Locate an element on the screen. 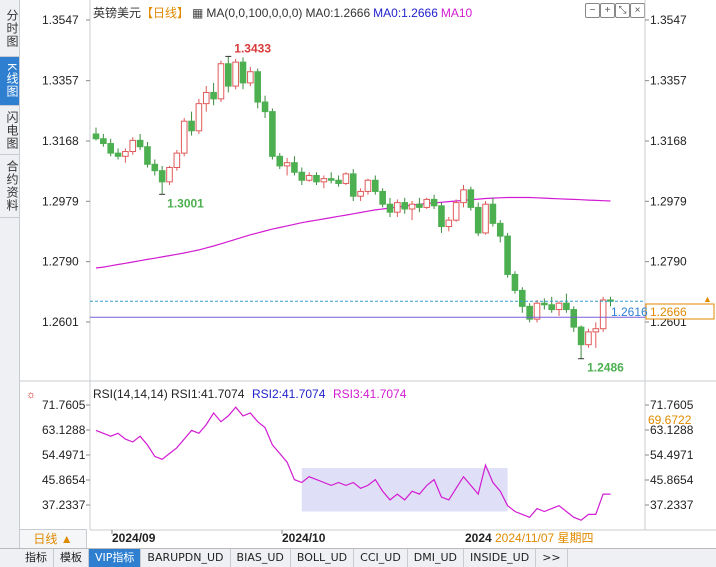  indicator-tab-6: CCI_UD is located at coordinates (381, 558).